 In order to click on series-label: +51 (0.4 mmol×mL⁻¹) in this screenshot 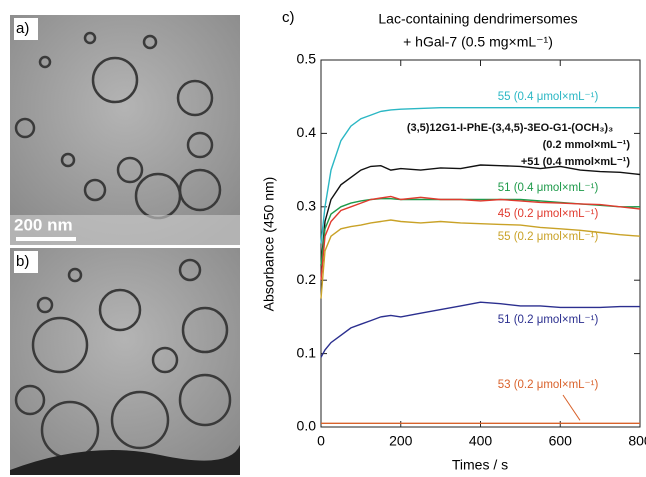, I will do `click(575, 162)`.